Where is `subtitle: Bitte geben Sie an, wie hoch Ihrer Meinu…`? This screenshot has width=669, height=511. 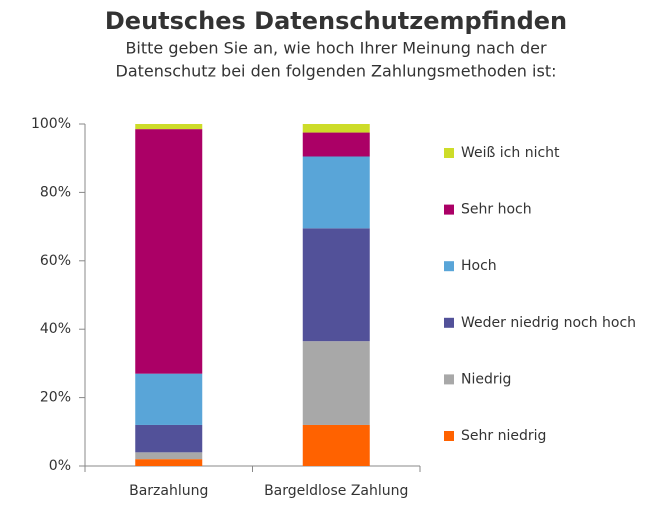
subtitle: Bitte geben Sie an, wie hoch Ihrer Meinu… is located at coordinates (336, 48).